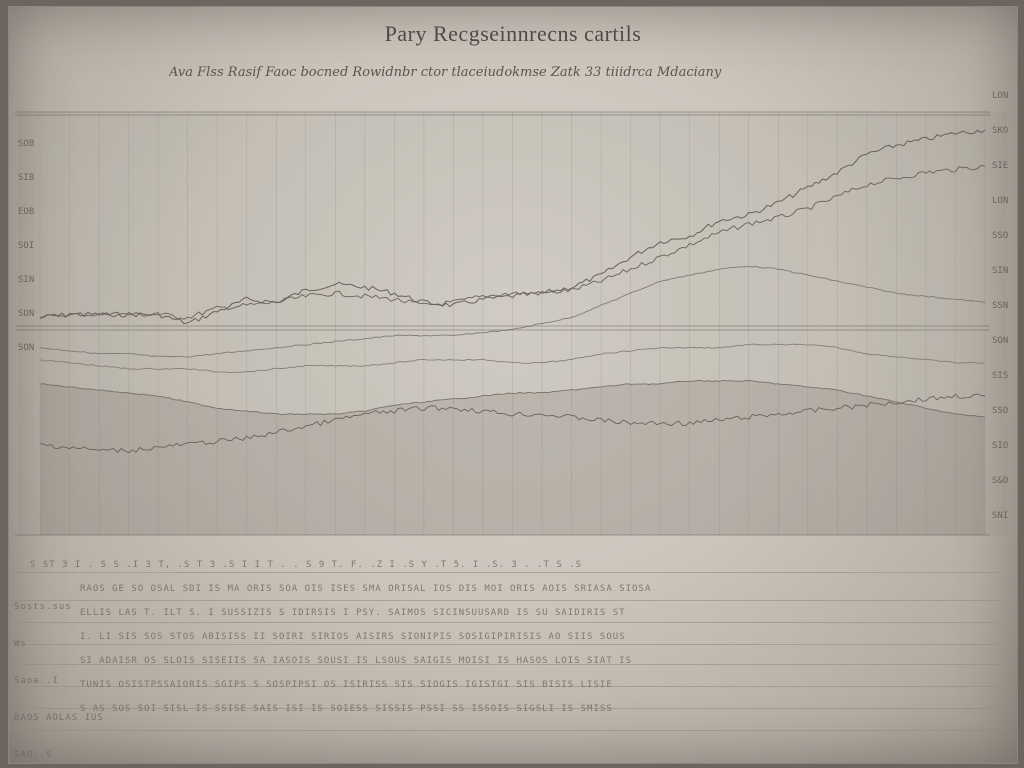 This screenshot has height=768, width=1024. What do you see at coordinates (36, 681) in the screenshot?
I see `table-row-label: Saoa..I` at bounding box center [36, 681].